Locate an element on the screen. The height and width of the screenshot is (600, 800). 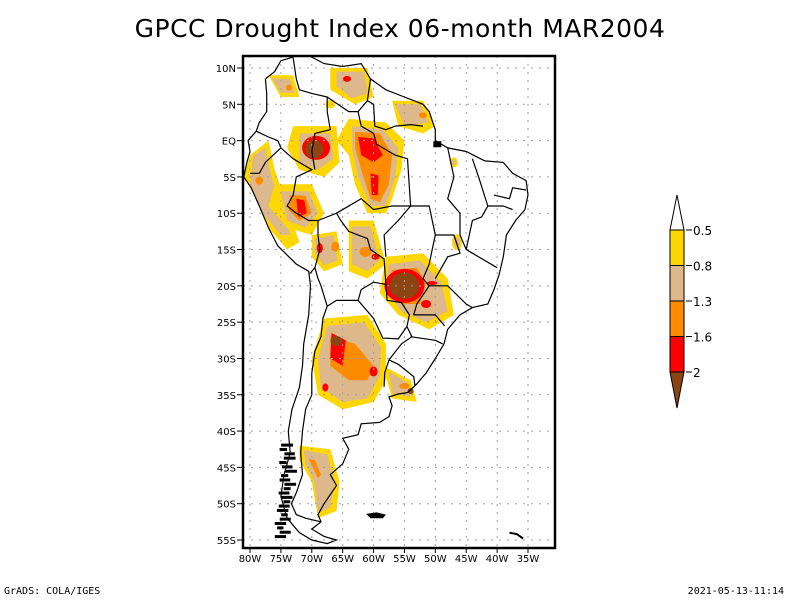
lat-tick-label: 50S is located at coordinates (226, 505).